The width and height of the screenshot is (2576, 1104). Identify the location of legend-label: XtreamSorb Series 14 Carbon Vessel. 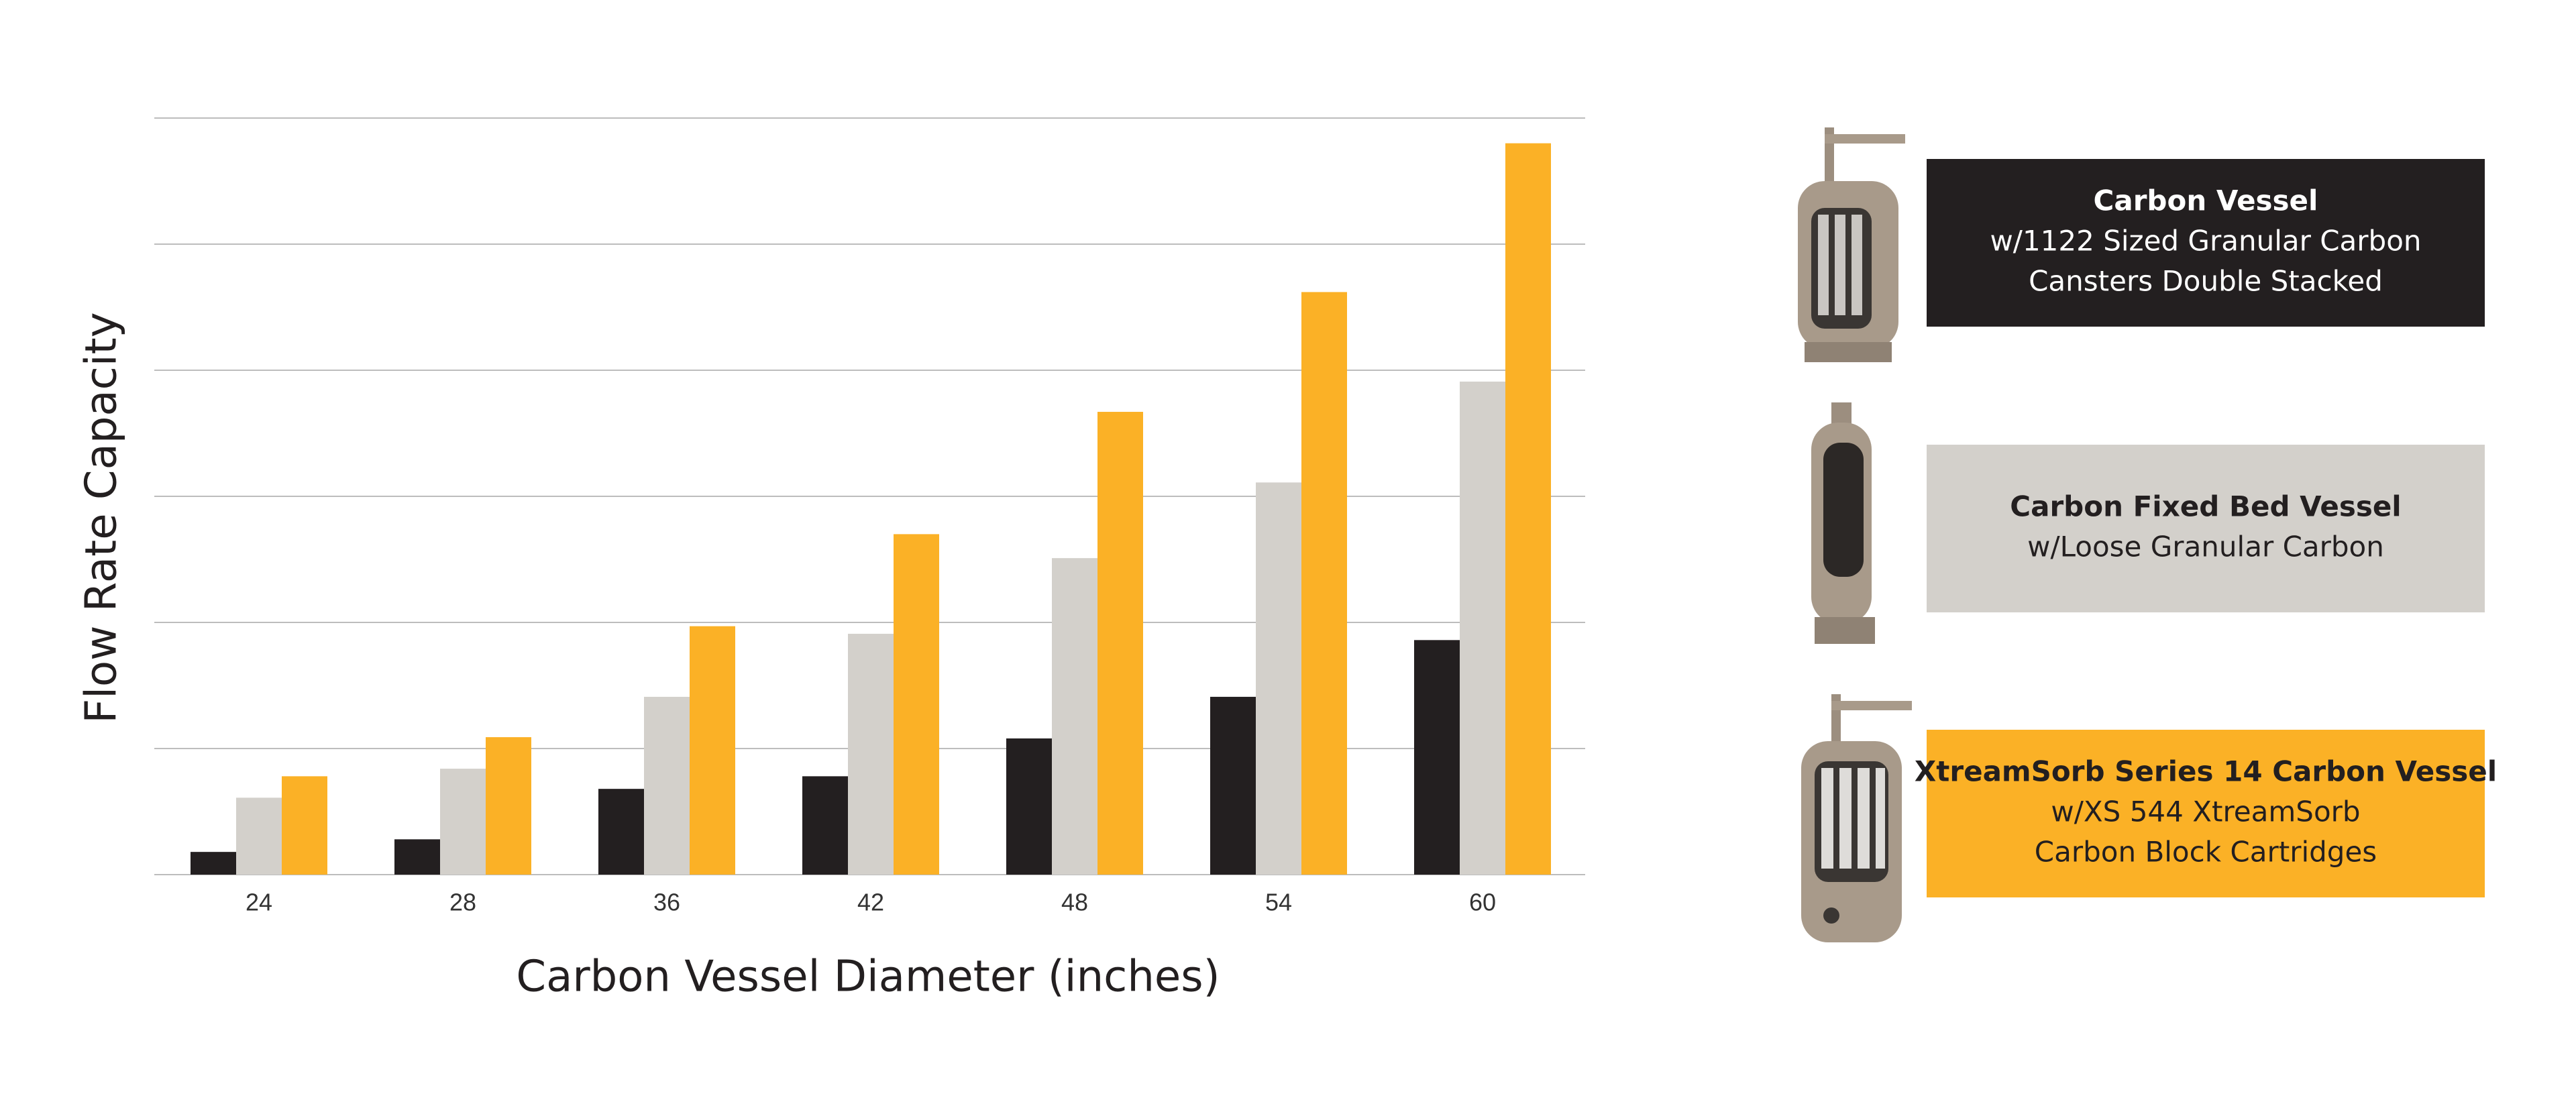
(2206, 772).